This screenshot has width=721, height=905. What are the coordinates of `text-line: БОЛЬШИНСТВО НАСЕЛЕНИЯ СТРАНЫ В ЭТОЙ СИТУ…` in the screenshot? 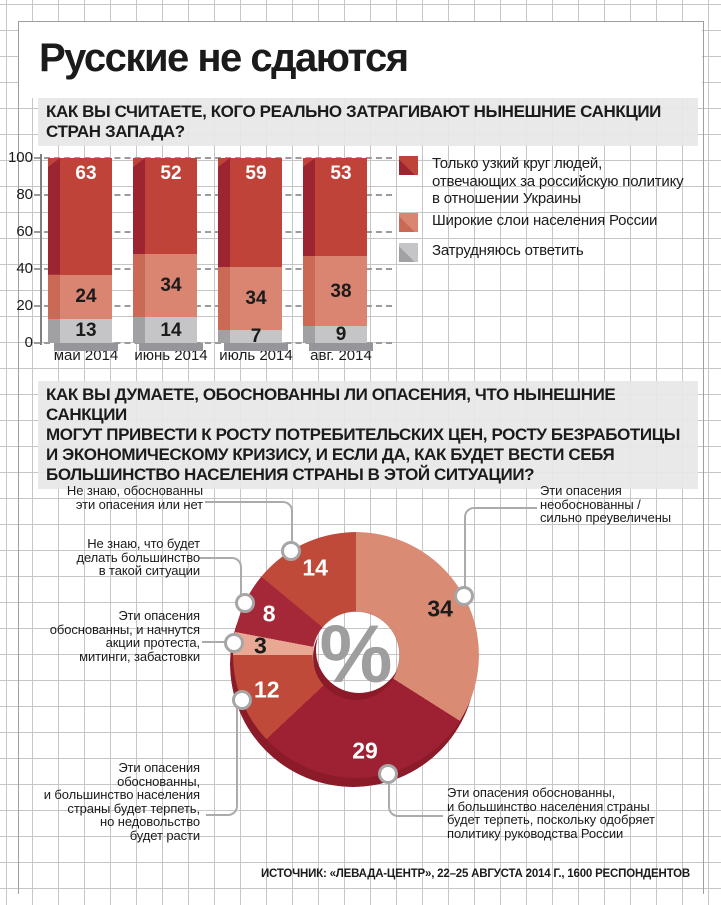 It's located at (290, 474).